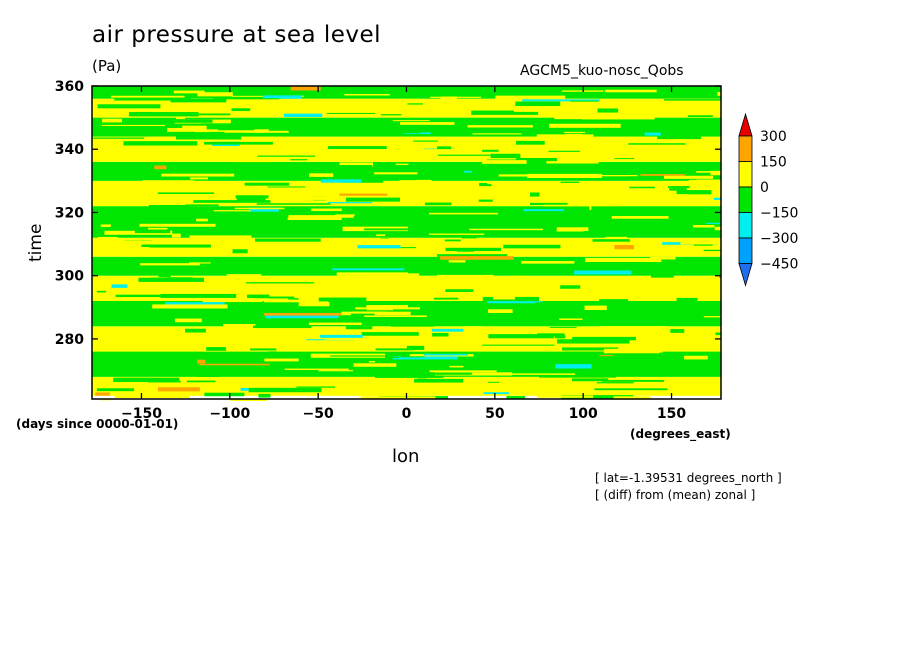 Image resolution: width=904 pixels, height=654 pixels. I want to click on x-tick-label: 0, so click(407, 414).